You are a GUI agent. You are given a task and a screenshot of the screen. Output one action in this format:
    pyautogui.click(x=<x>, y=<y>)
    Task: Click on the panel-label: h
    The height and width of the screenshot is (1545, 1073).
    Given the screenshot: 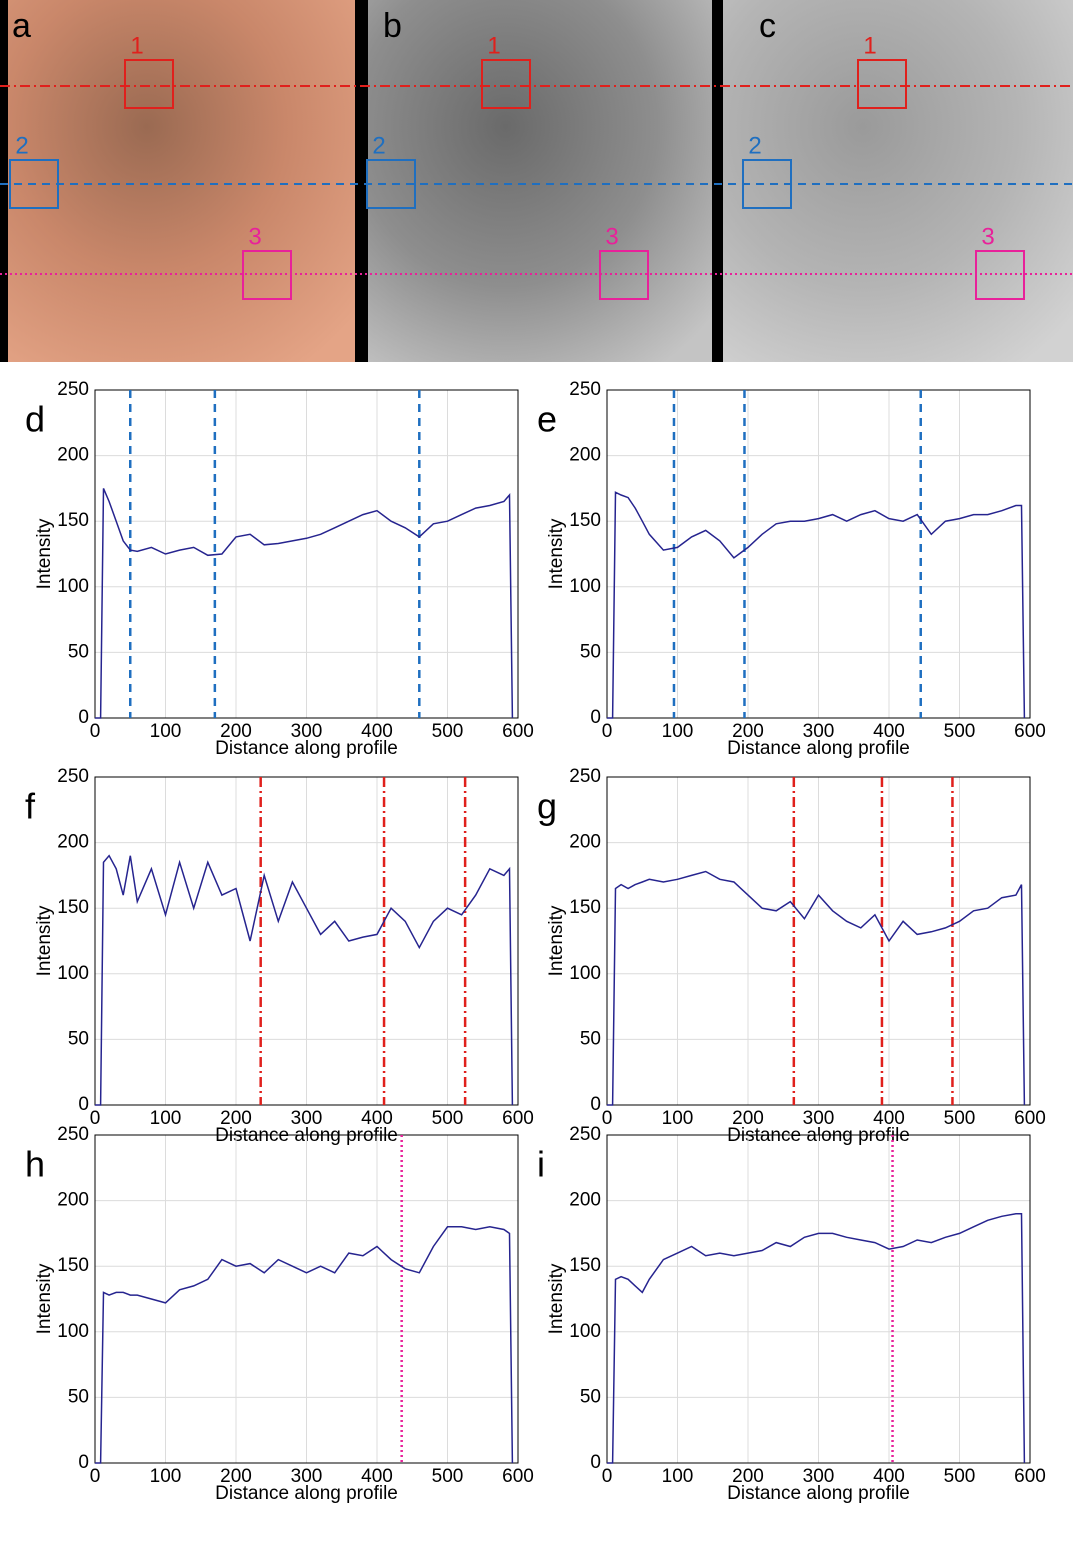 What is the action you would take?
    pyautogui.click(x=35, y=1164)
    